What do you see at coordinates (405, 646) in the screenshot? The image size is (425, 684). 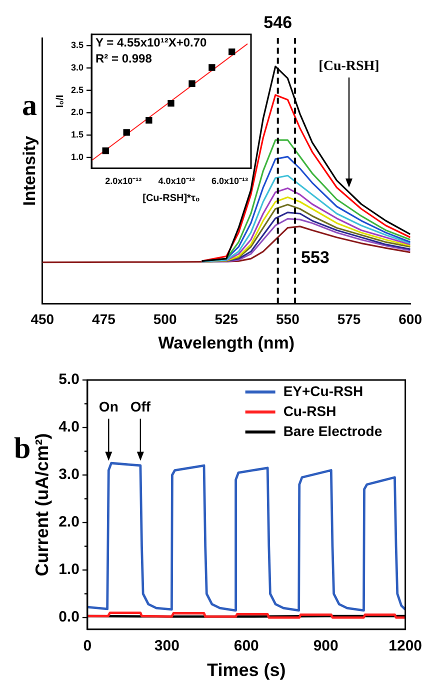 I see `x-tick-label: 1200` at bounding box center [405, 646].